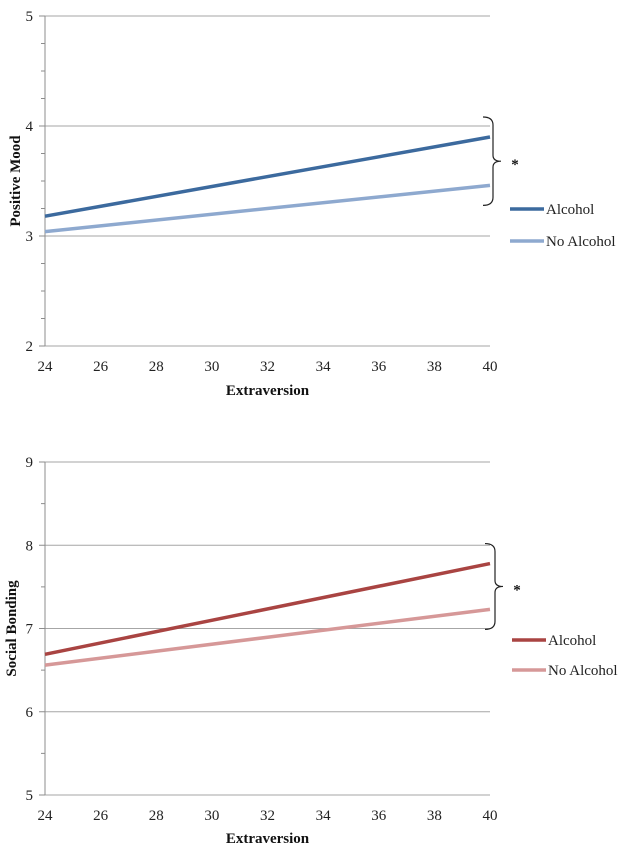  I want to click on y-axis-label: Social Bonding, so click(12, 628).